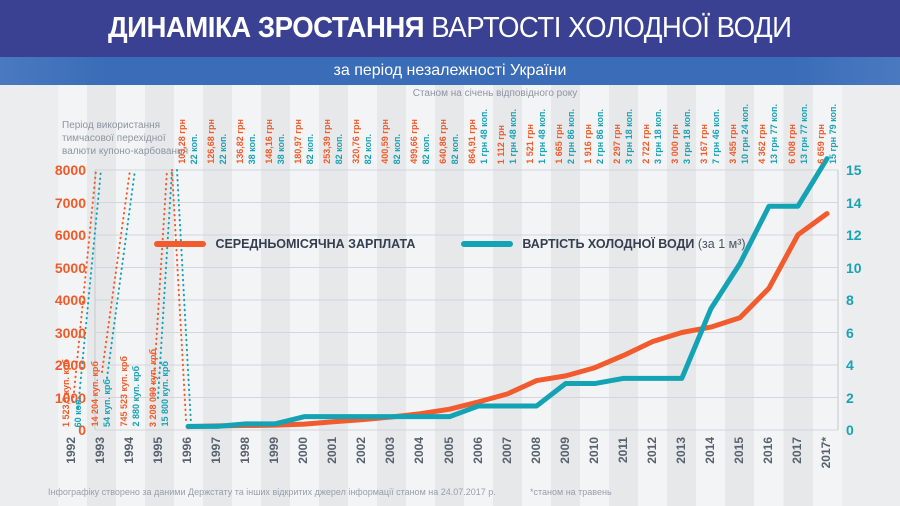  What do you see at coordinates (355, 141) in the screenshot?
I see `salary-value-label: 320,76 грн` at bounding box center [355, 141].